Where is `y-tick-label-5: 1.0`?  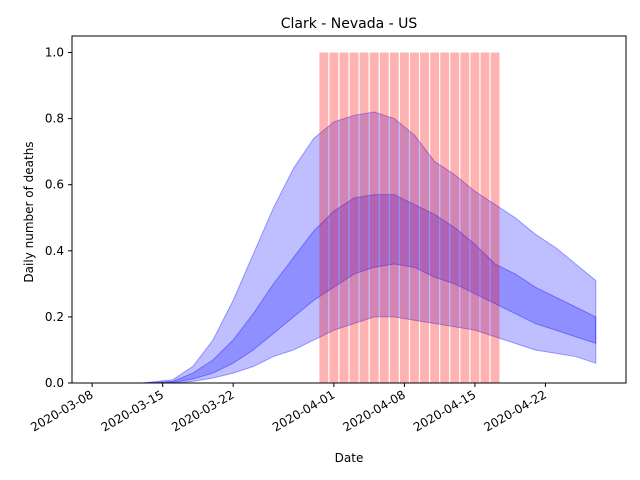 y-tick-label-5: 1.0 is located at coordinates (54, 53).